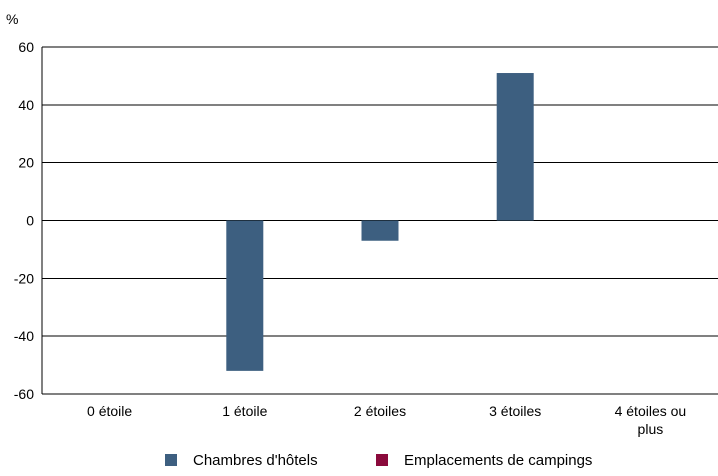 The height and width of the screenshot is (476, 718). Describe the element at coordinates (30, 221) in the screenshot. I see `y-tick-label: 0` at that location.